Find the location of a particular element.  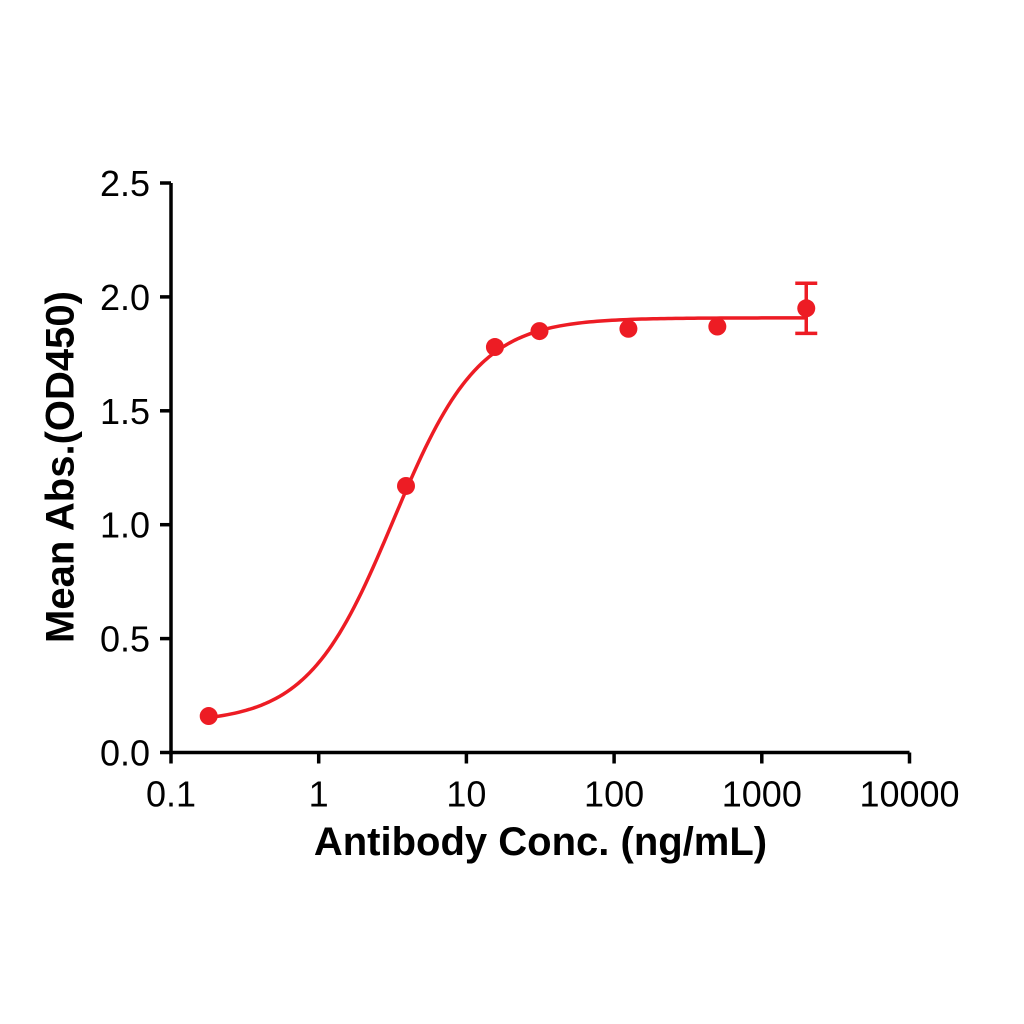

y-tick-label: 1.0 is located at coordinates (125, 525).